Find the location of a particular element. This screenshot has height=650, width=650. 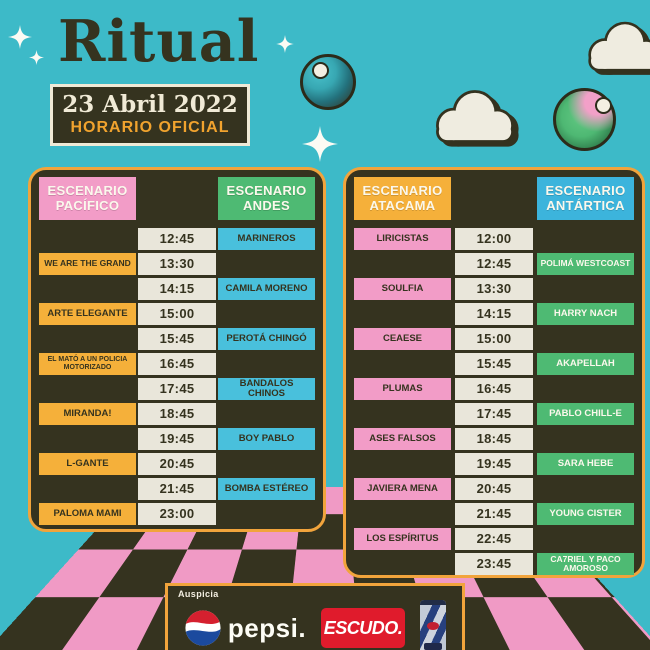

time-cell: 22:45 is located at coordinates (494, 539).